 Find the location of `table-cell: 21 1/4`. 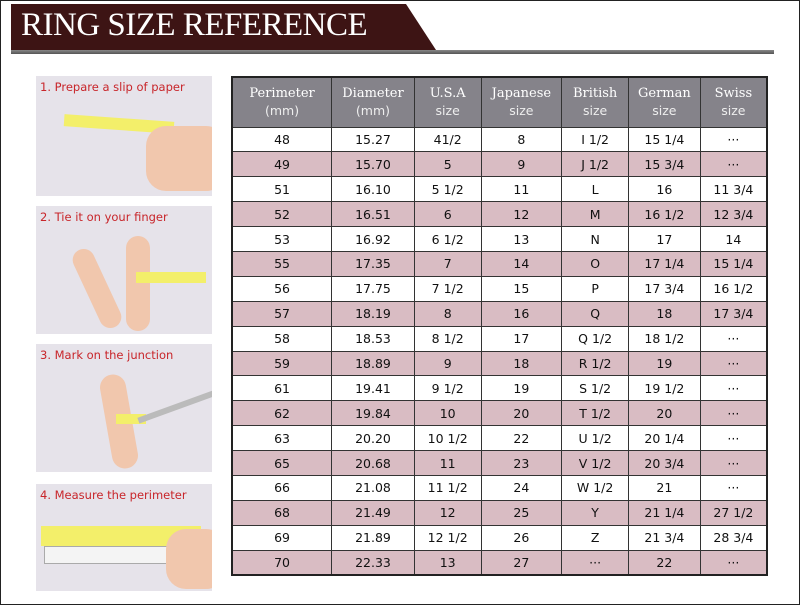

table-cell: 21 1/4 is located at coordinates (664, 512).